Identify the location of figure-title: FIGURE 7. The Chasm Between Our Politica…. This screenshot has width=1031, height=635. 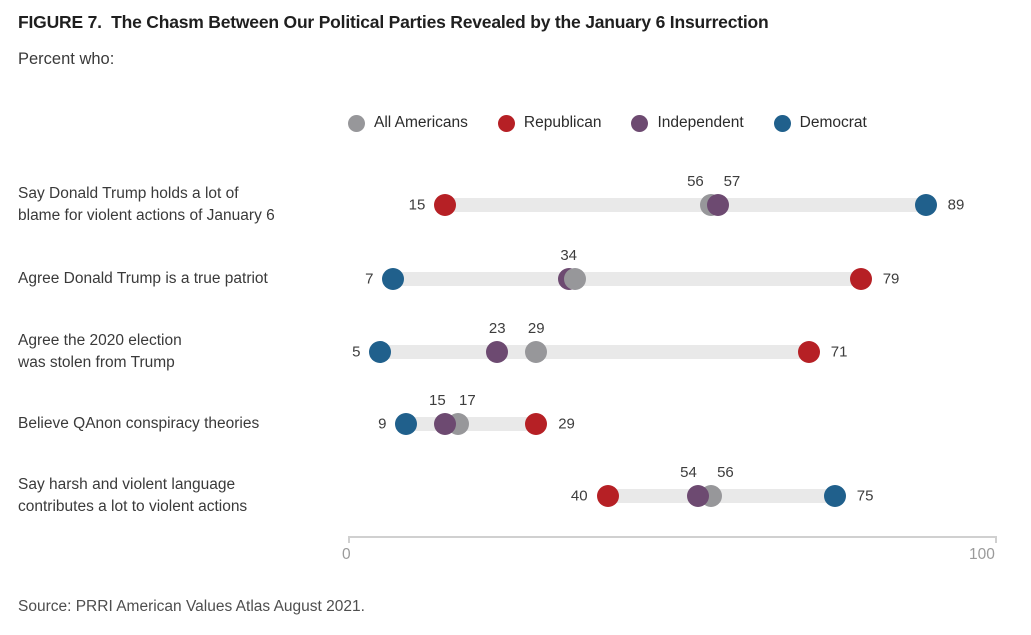
(513, 22).